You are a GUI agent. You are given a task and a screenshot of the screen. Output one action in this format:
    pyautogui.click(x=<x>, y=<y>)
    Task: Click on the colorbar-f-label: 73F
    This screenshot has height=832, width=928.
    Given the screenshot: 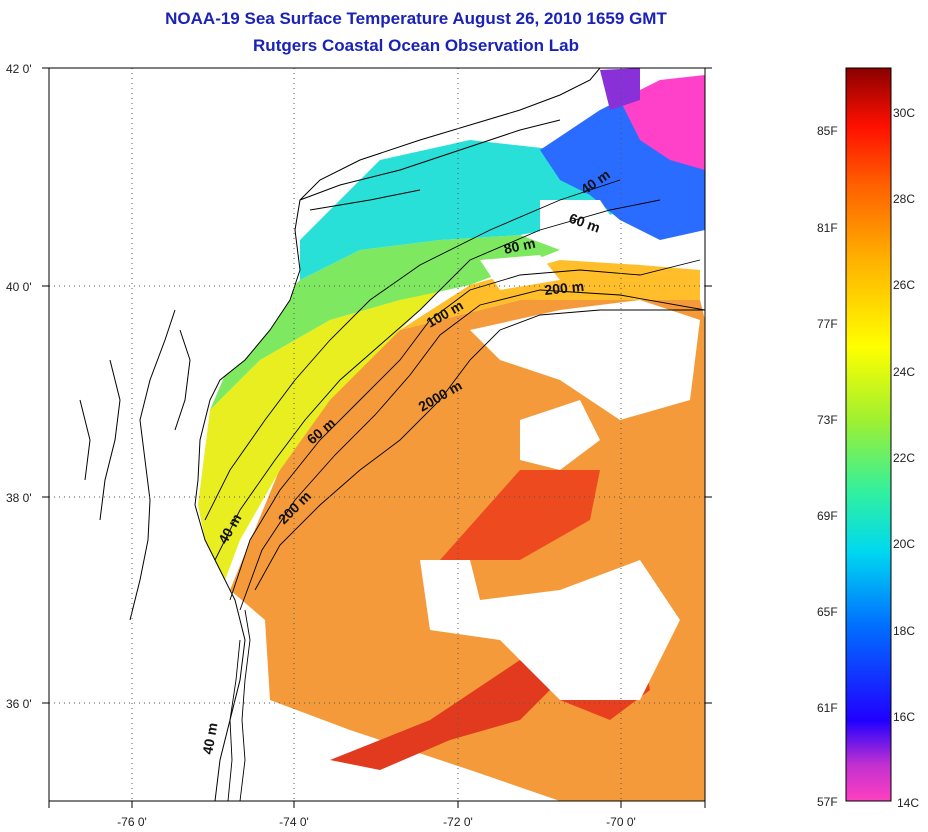 What is the action you would take?
    pyautogui.click(x=827, y=420)
    